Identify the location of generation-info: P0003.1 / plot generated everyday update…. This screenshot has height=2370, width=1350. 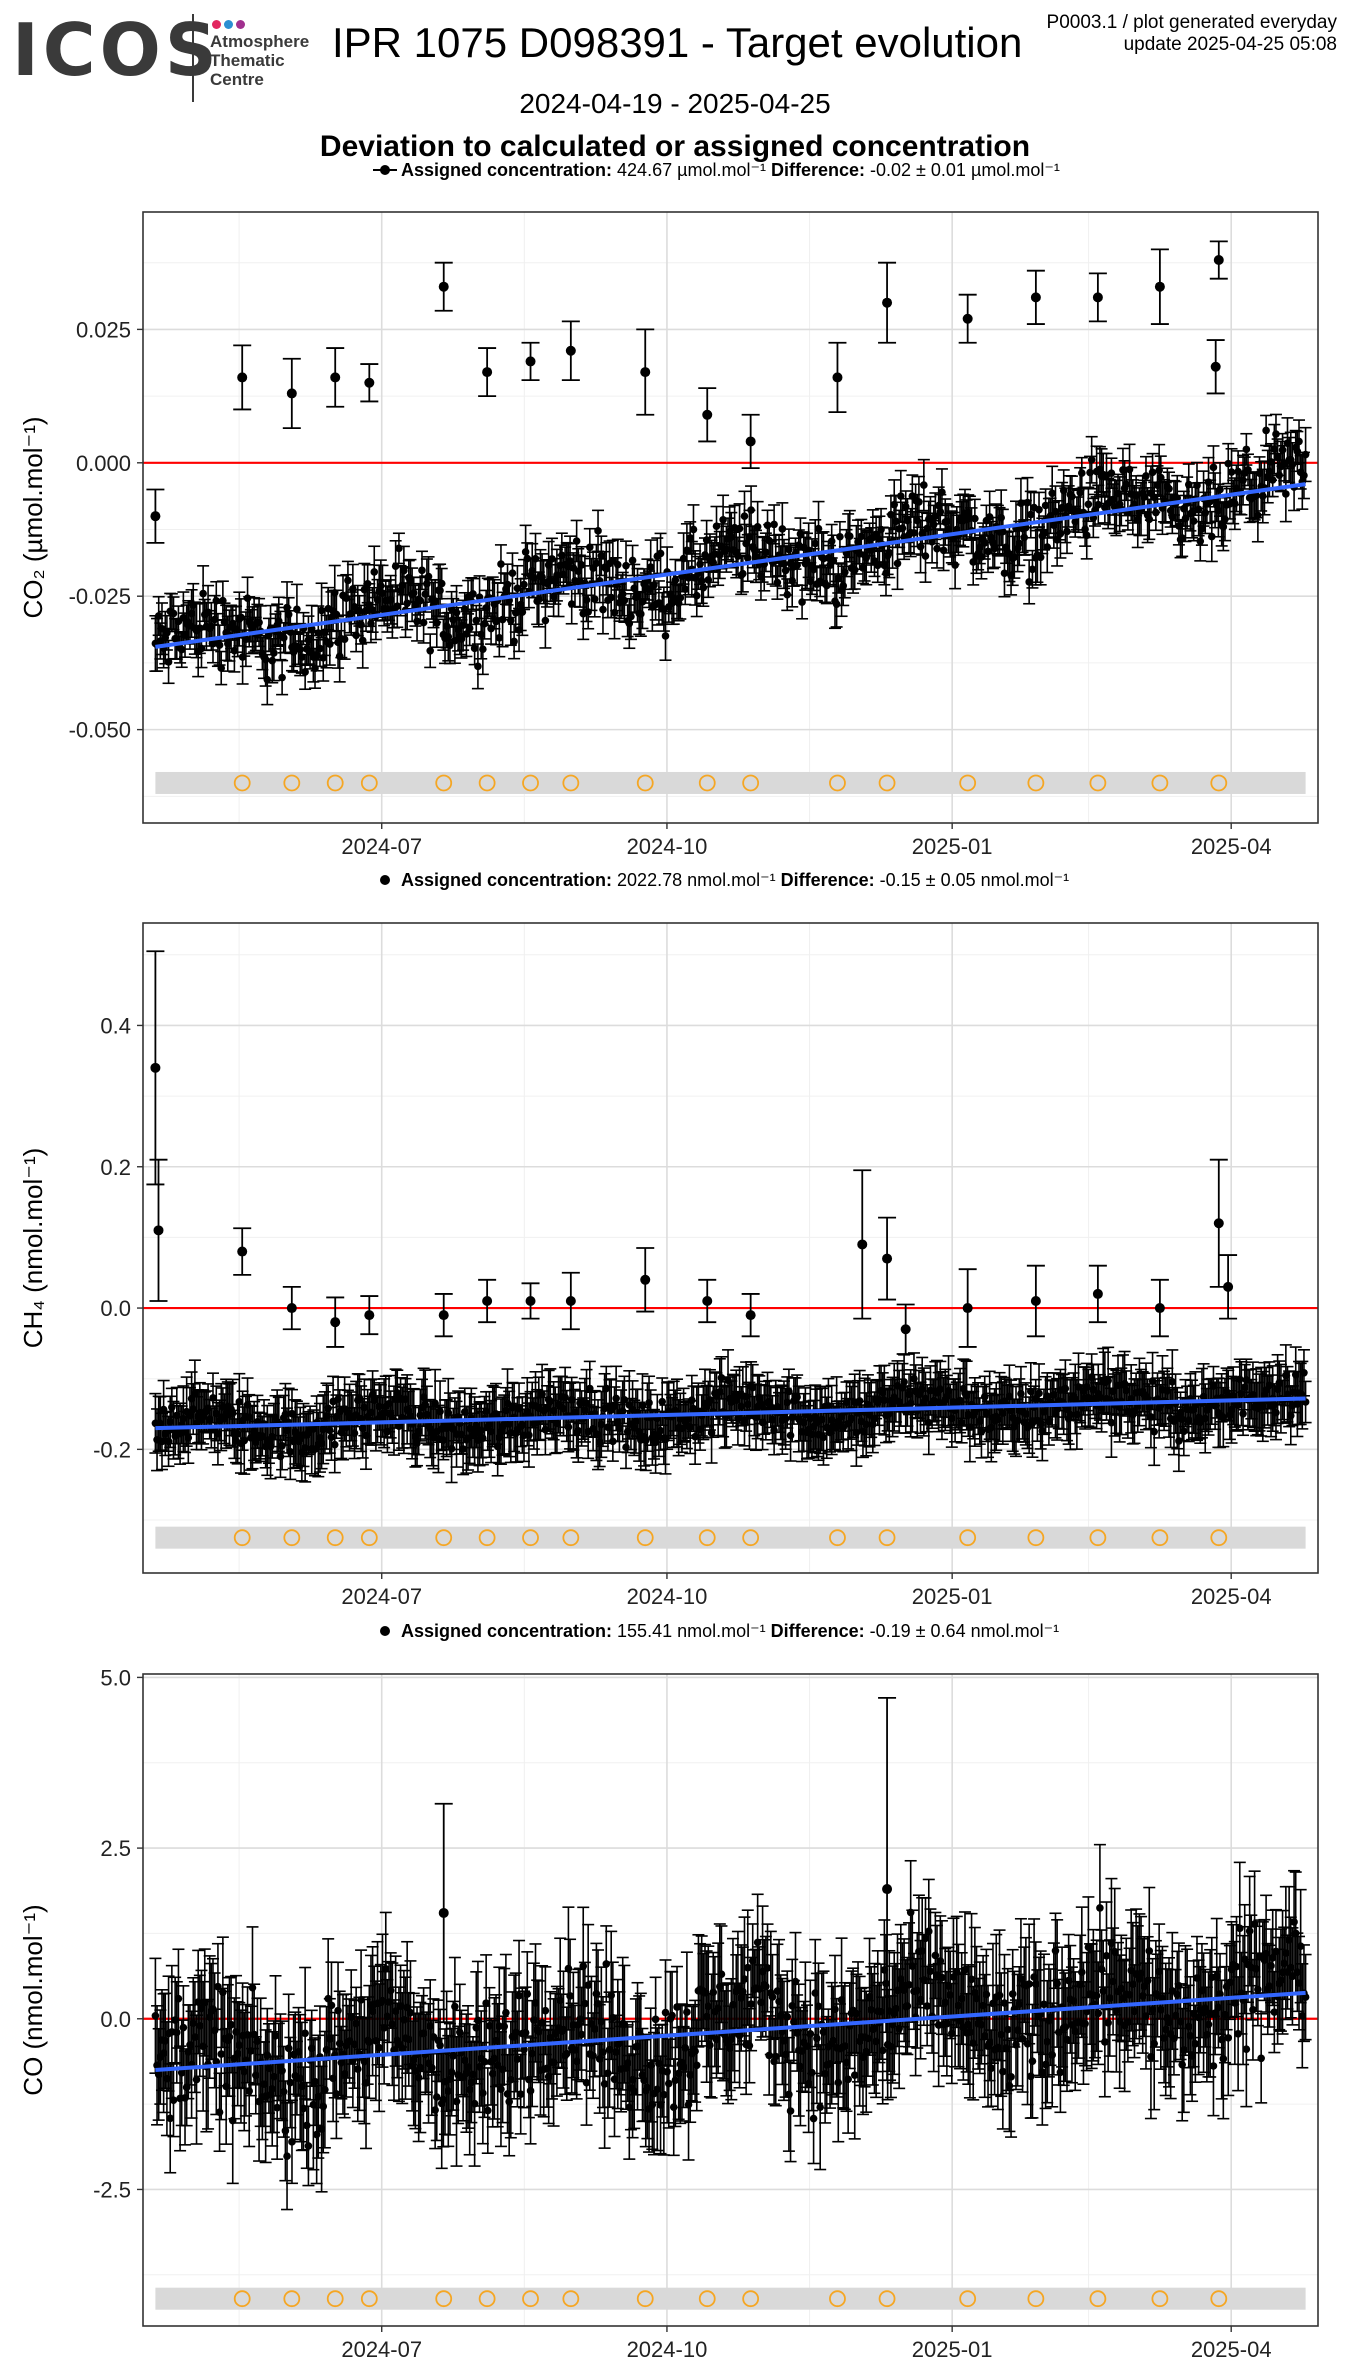
(1192, 34).